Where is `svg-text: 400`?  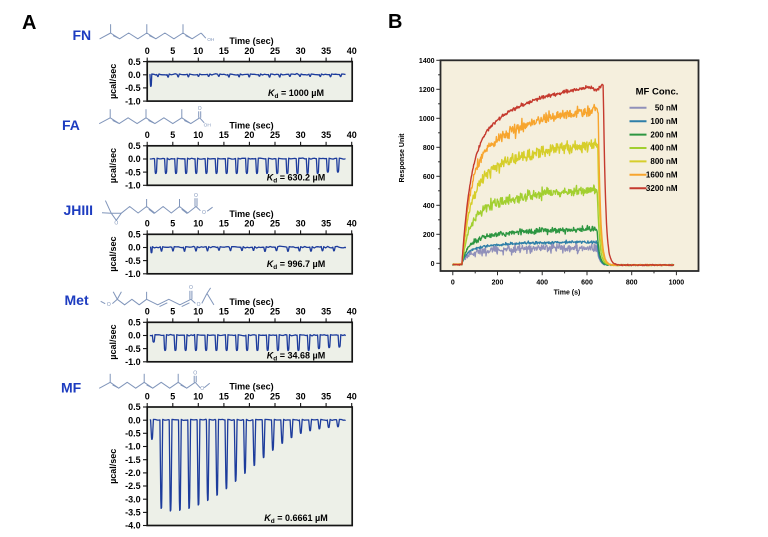 svg-text: 400 is located at coordinates (542, 282).